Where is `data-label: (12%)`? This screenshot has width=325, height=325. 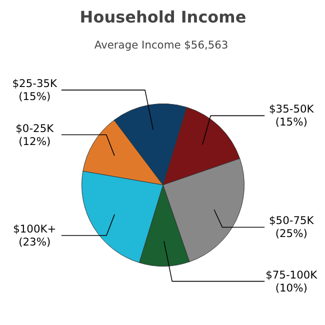
data-label: (12%) is located at coordinates (34, 141).